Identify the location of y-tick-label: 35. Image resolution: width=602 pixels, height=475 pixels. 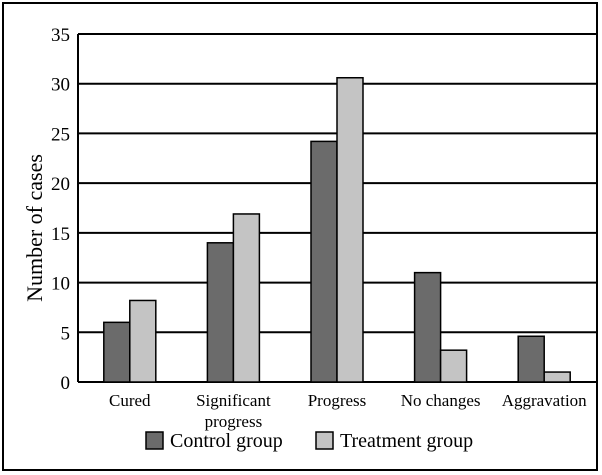
(60, 35).